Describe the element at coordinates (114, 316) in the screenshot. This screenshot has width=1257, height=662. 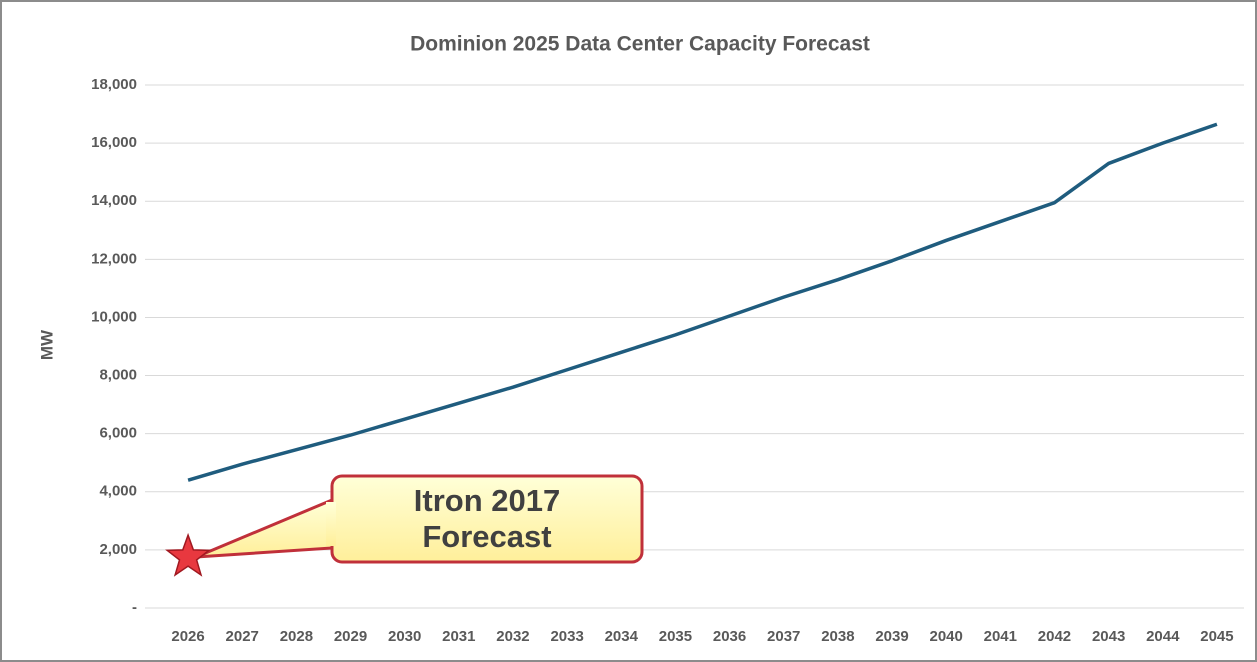
I see `y-tick-label: 10,000` at that location.